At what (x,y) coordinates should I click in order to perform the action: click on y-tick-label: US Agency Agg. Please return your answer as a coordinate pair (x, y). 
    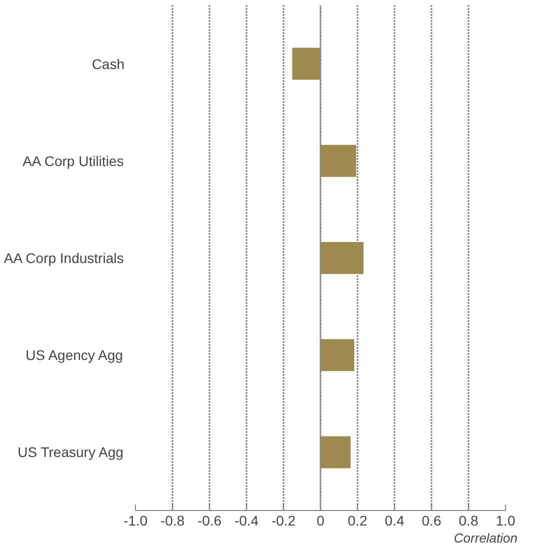
    Looking at the image, I should click on (74, 355).